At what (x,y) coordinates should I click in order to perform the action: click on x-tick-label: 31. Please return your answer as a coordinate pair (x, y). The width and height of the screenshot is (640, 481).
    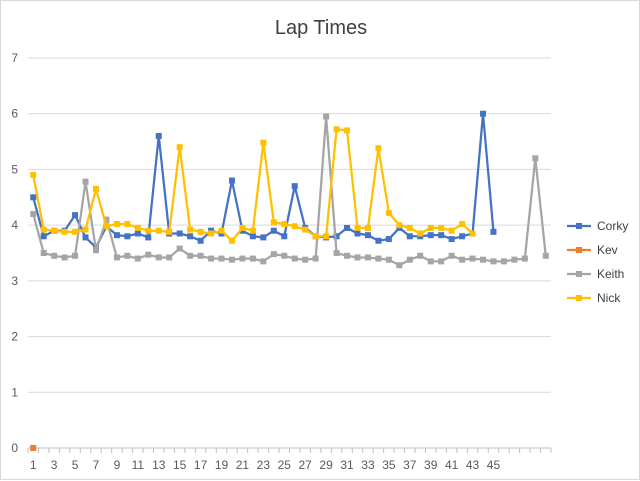
    Looking at the image, I should click on (347, 465).